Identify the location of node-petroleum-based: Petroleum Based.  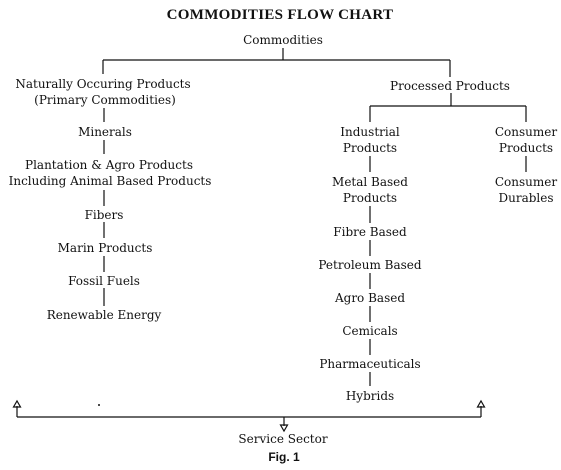
(370, 265).